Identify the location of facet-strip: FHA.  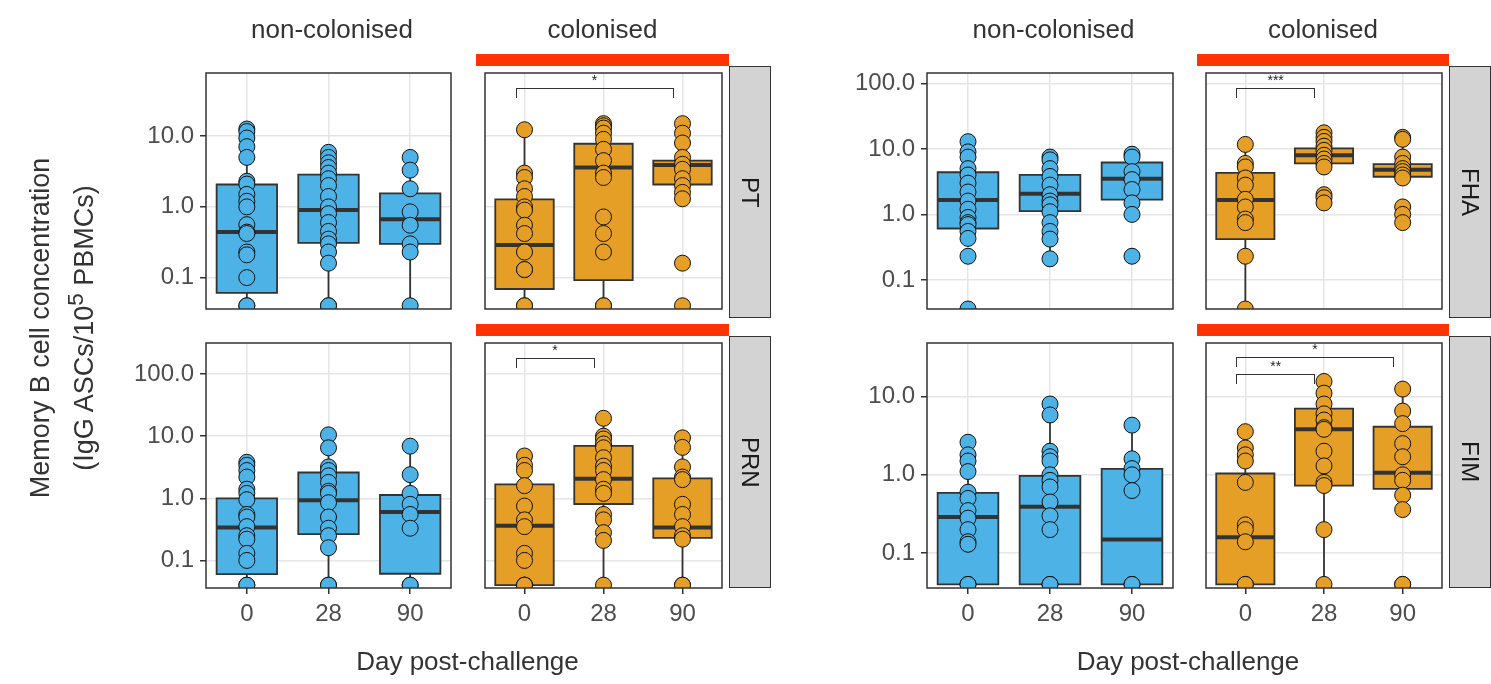
(1470, 192).